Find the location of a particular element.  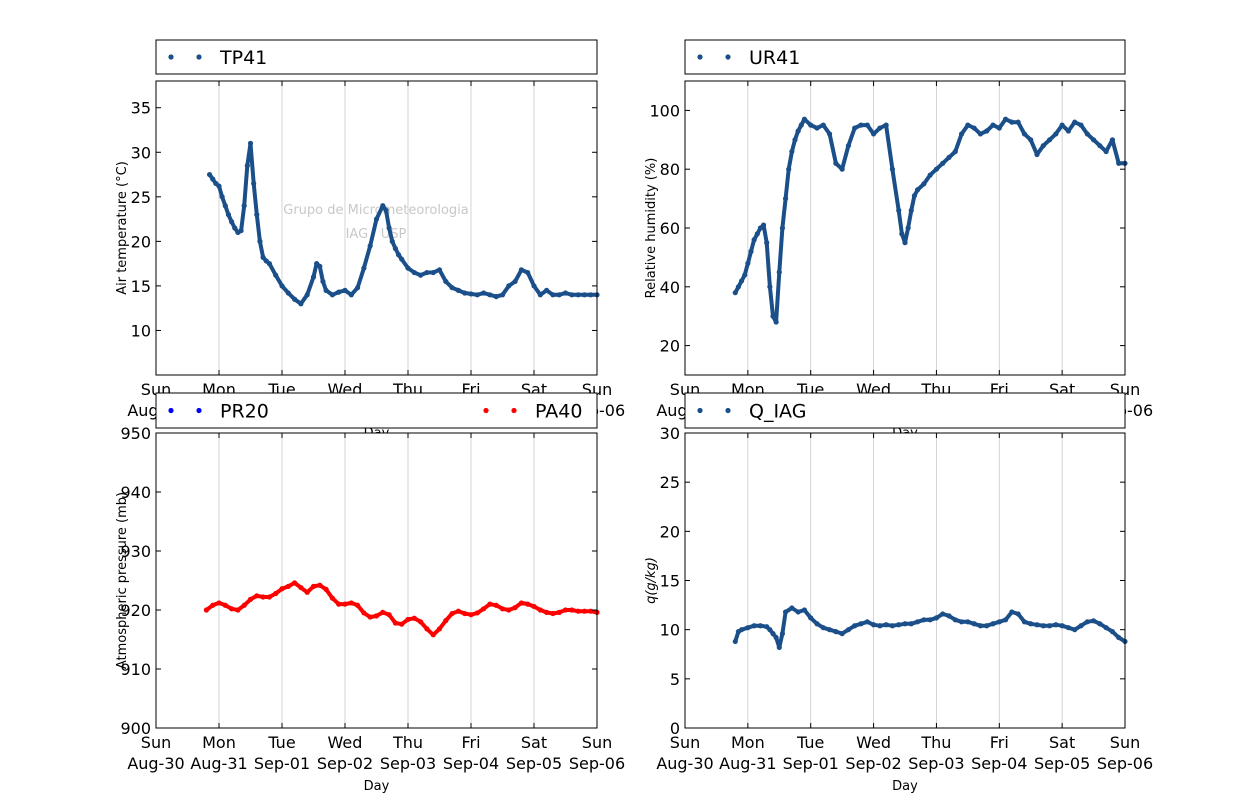

series-Q_IAG is located at coordinates (930, 627).